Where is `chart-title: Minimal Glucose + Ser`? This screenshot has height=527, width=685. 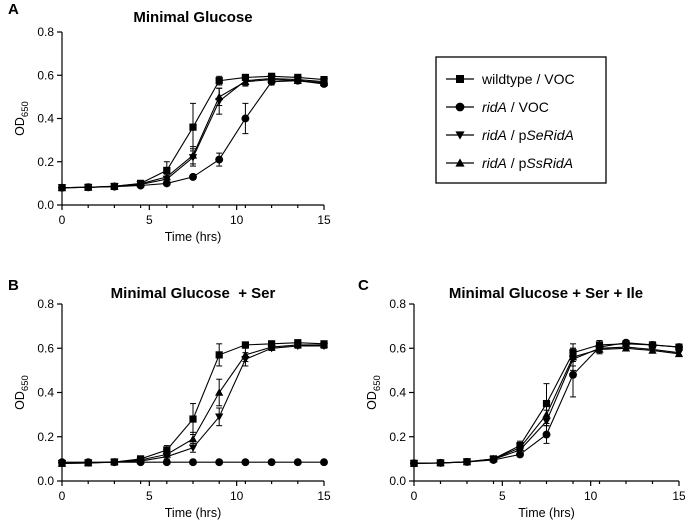 chart-title: Minimal Glucose + Ser is located at coordinates (193, 293).